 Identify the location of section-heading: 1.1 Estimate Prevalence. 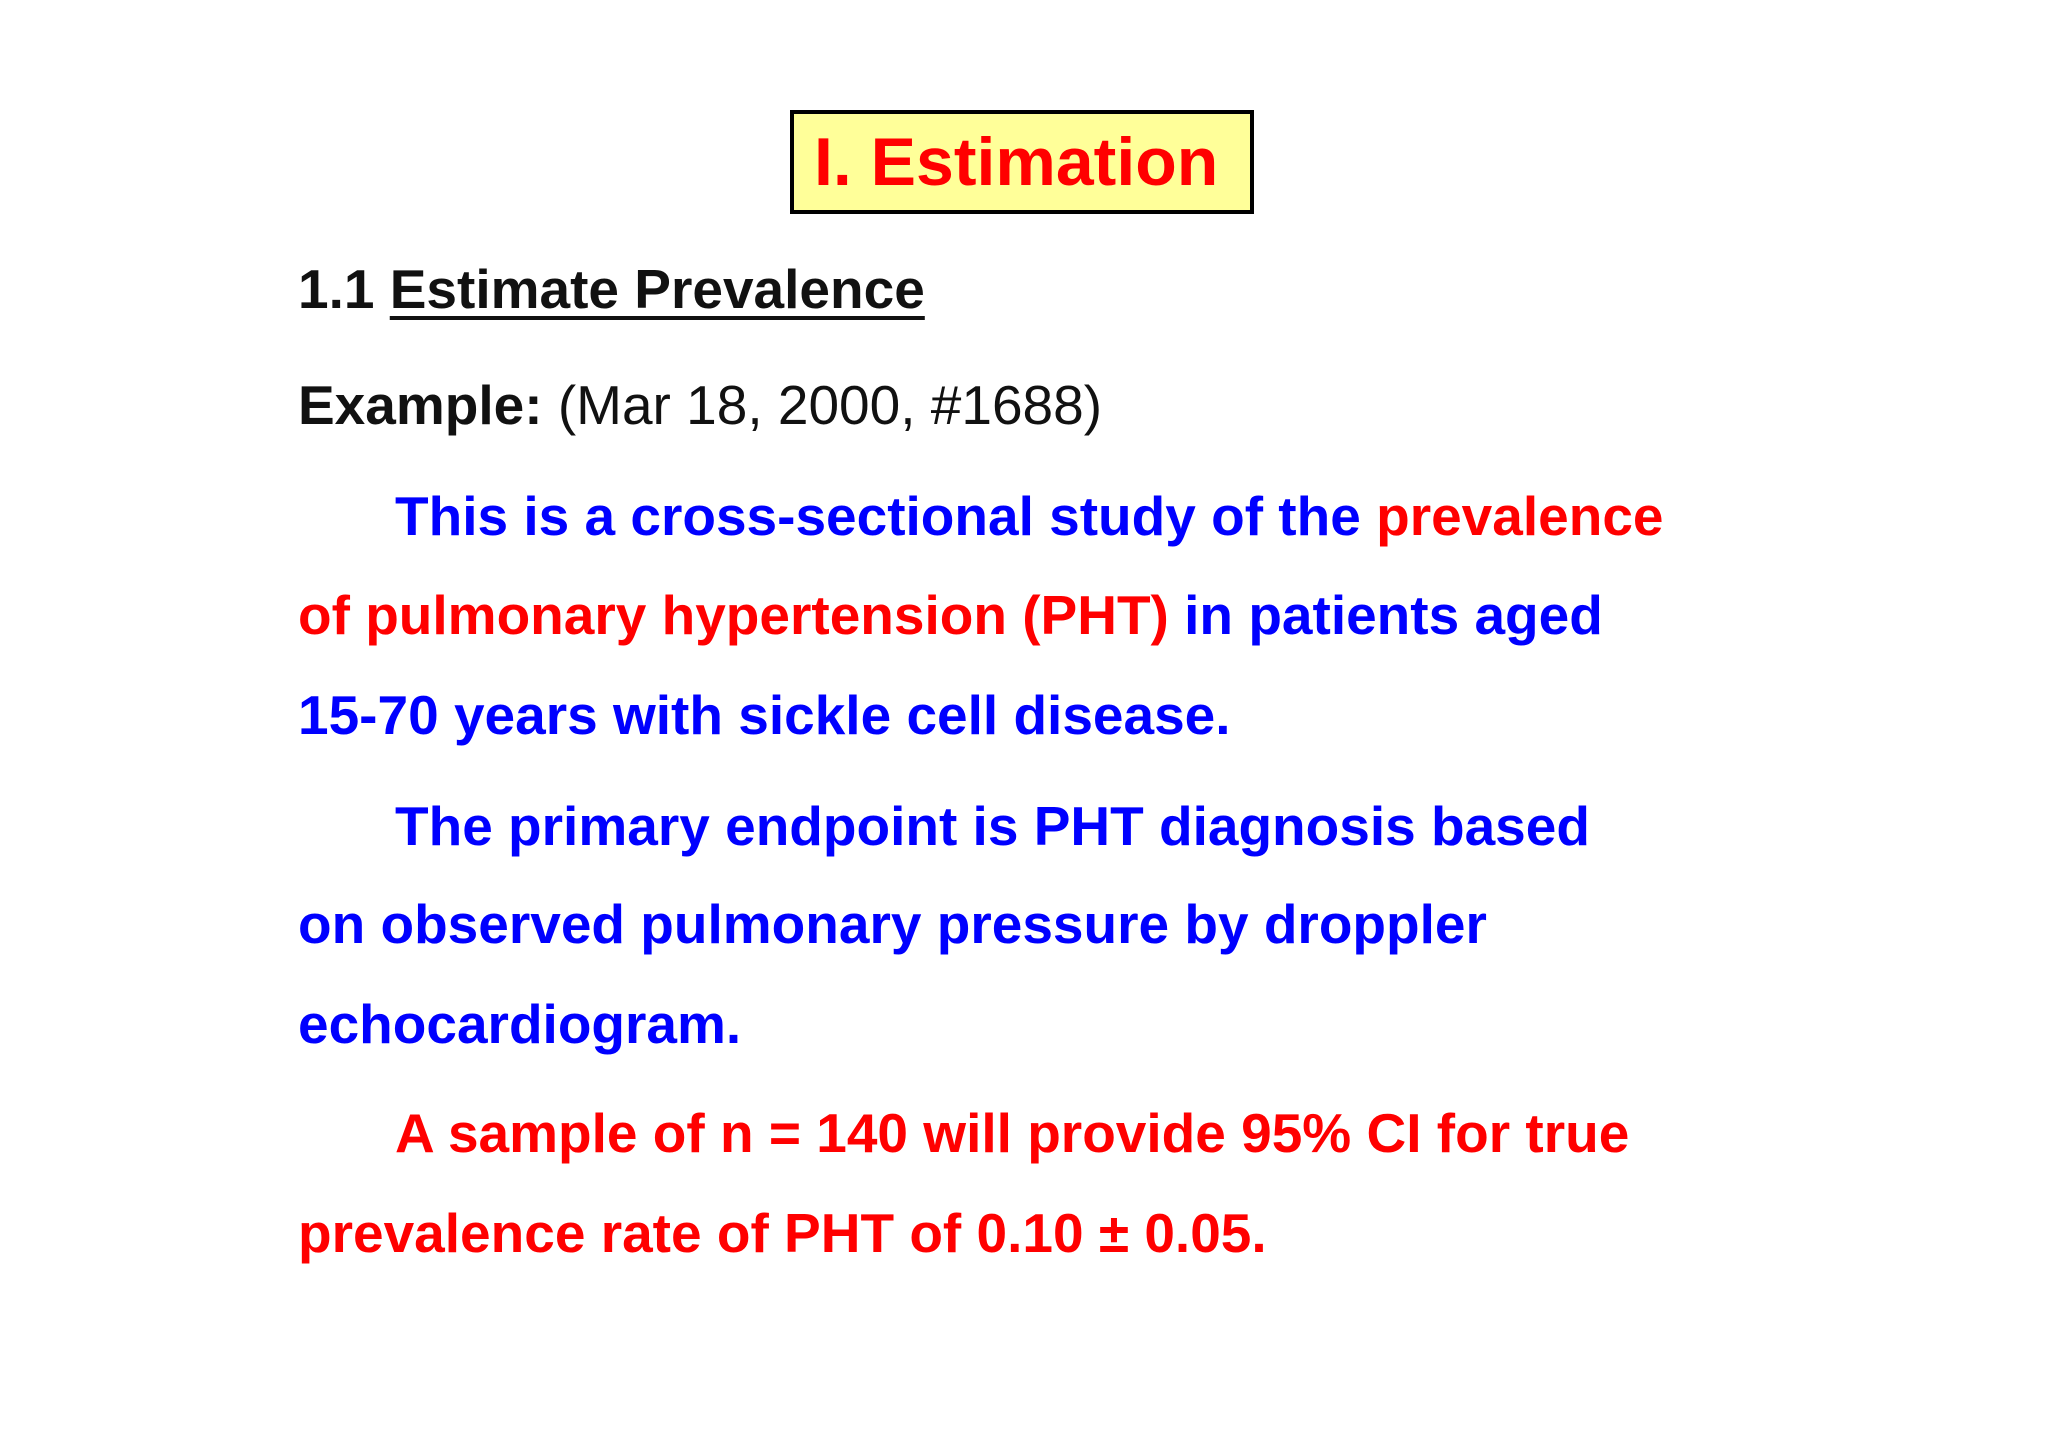
(611, 289).